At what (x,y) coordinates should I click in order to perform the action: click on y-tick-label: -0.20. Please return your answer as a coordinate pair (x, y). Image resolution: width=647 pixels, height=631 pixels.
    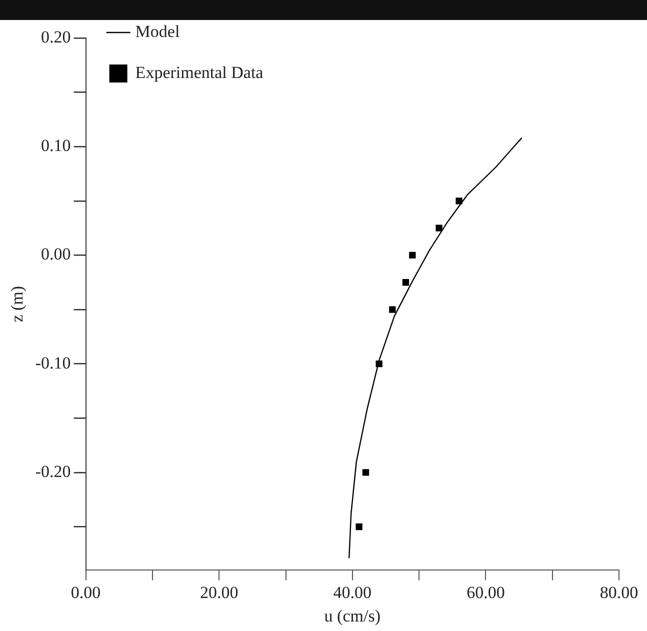
    Looking at the image, I should click on (53, 471).